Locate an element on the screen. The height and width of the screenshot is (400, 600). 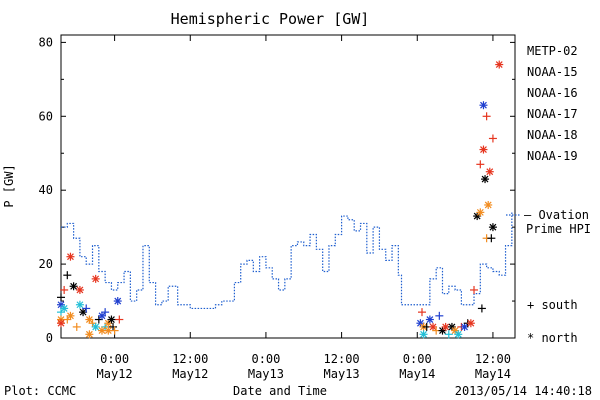
y-axis-label: P [GW] is located at coordinates (9, 185).